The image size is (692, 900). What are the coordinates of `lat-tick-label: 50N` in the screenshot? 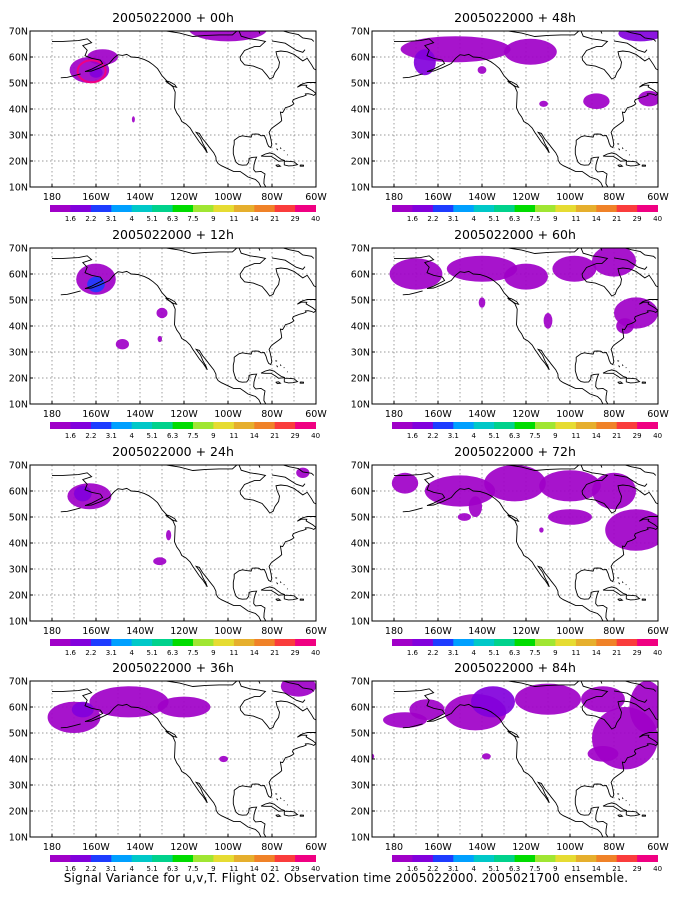 It's located at (360, 301).